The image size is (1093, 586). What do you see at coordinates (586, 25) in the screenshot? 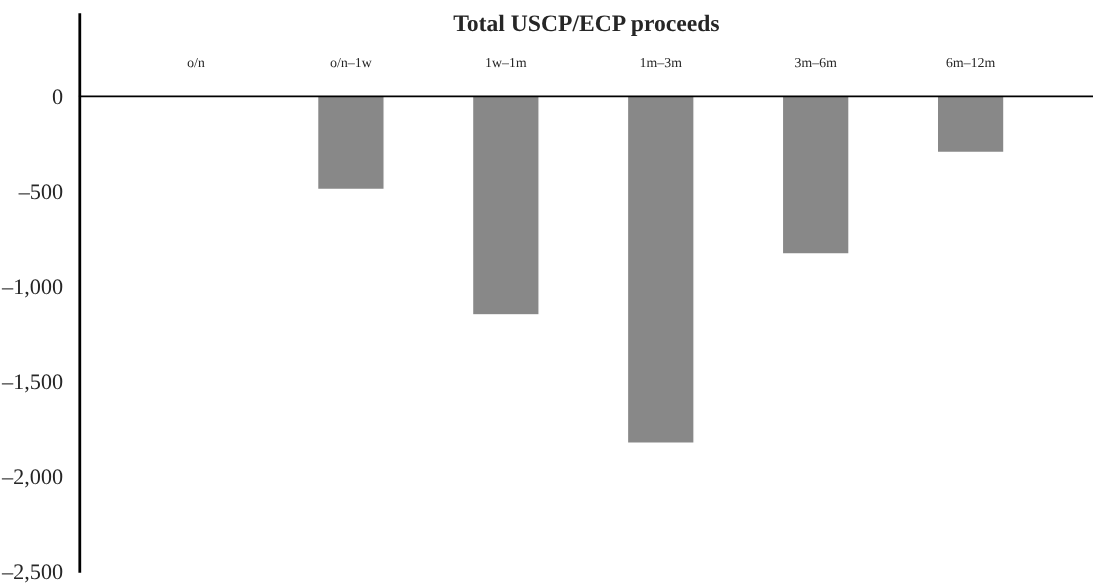
I see `chart-title: Total USCP/ECP proceeds` at bounding box center [586, 25].